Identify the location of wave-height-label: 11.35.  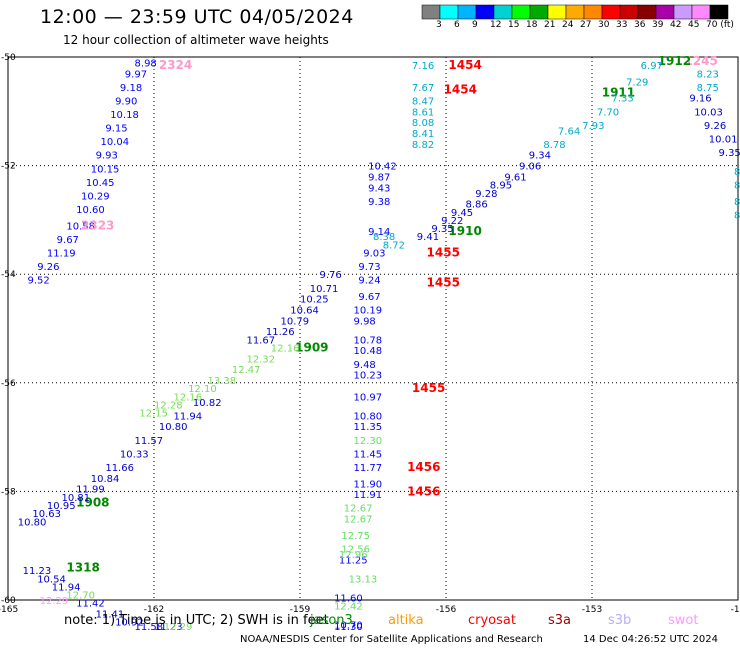
(368, 427).